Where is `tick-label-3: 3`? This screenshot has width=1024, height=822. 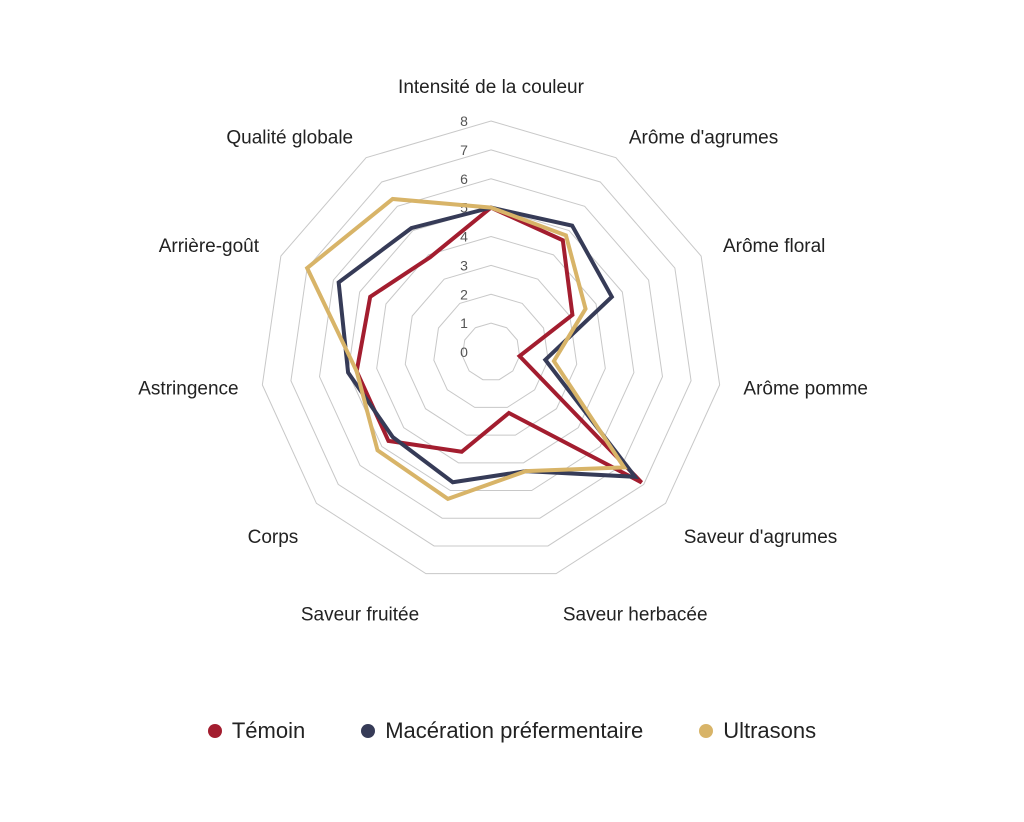
tick-label-3: 3 is located at coordinates (464, 265).